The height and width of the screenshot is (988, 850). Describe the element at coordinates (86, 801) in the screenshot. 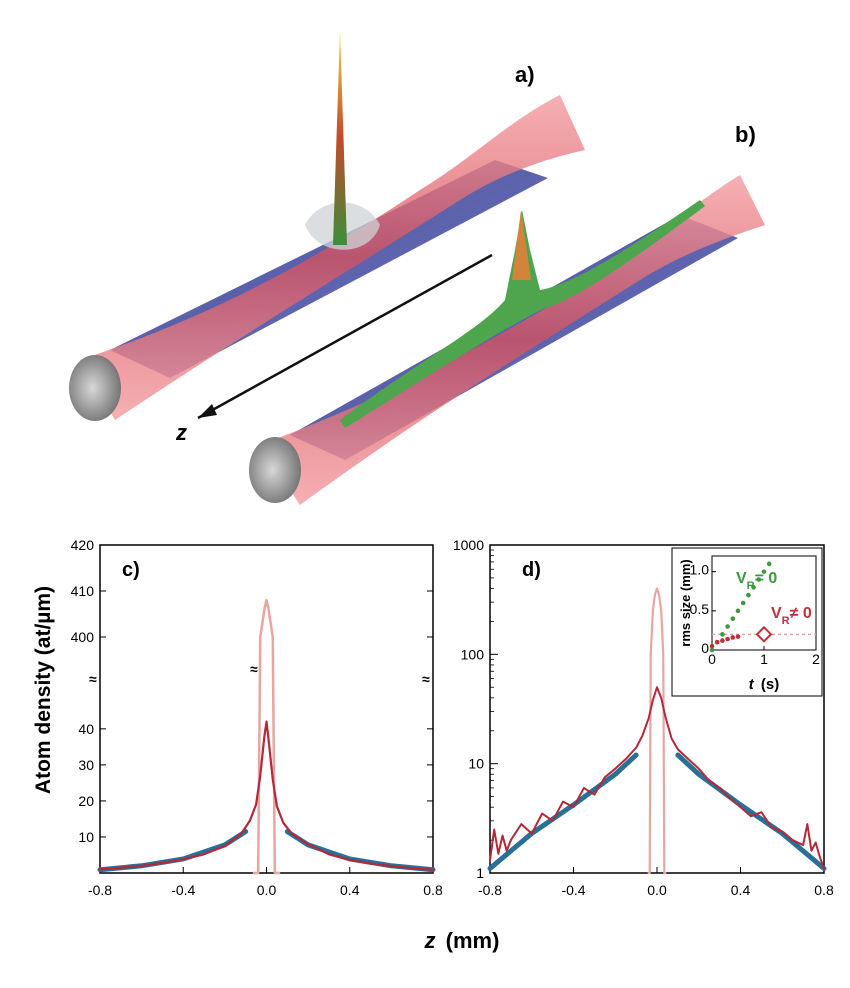

I see `y-tick-label: 20` at that location.